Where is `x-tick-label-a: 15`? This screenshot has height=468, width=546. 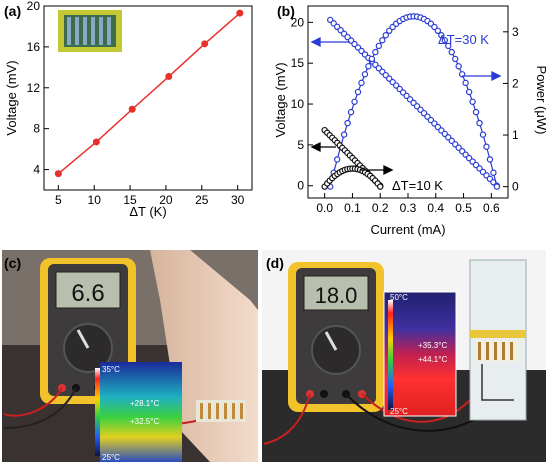 x-tick-label-a: 15 is located at coordinates (130, 200).